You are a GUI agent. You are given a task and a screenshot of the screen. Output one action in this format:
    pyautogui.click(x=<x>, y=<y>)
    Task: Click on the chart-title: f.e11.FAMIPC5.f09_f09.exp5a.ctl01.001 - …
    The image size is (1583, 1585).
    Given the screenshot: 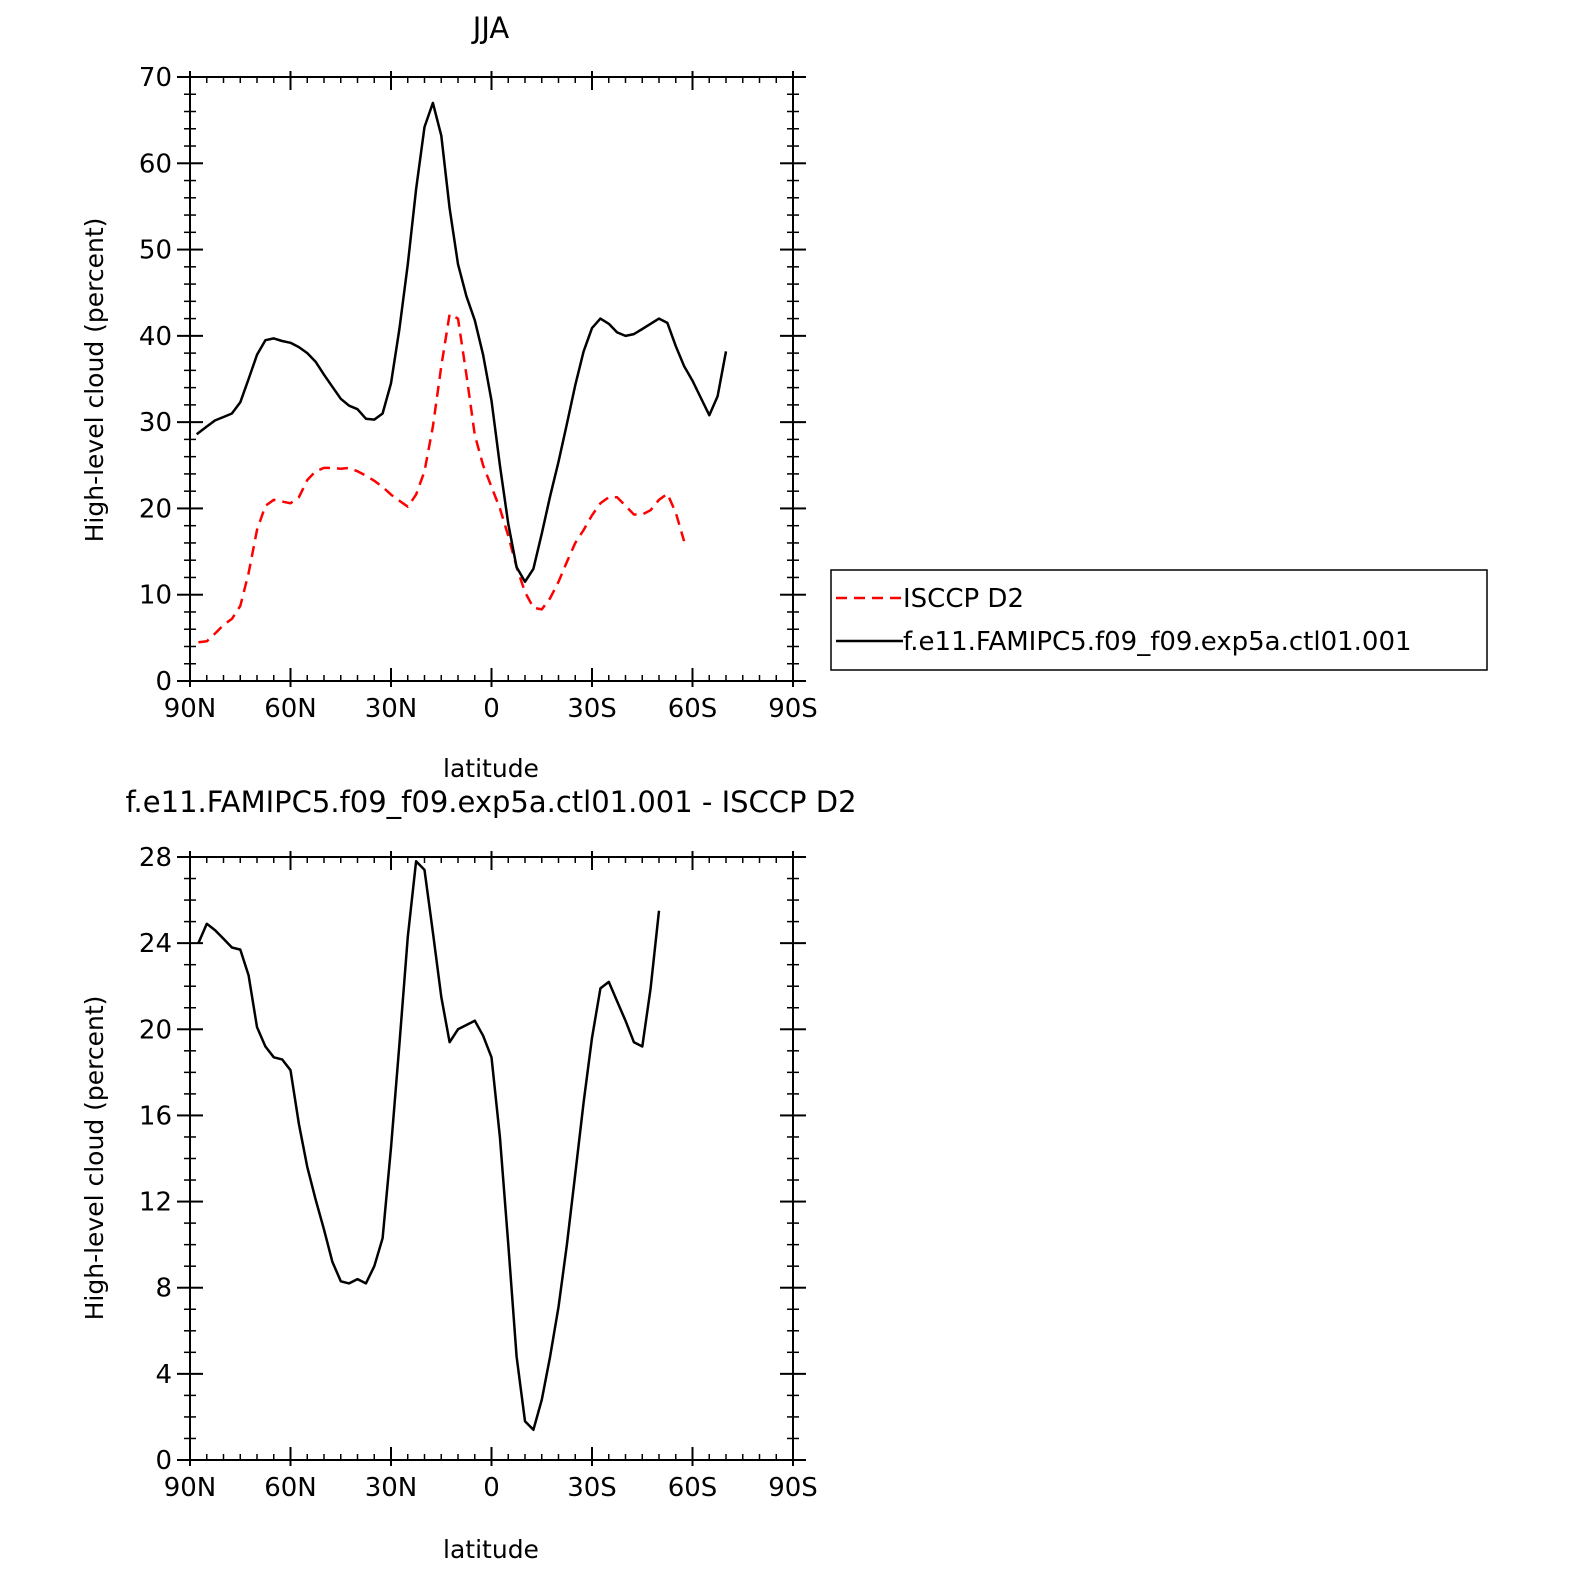 What is the action you would take?
    pyautogui.click(x=490, y=802)
    